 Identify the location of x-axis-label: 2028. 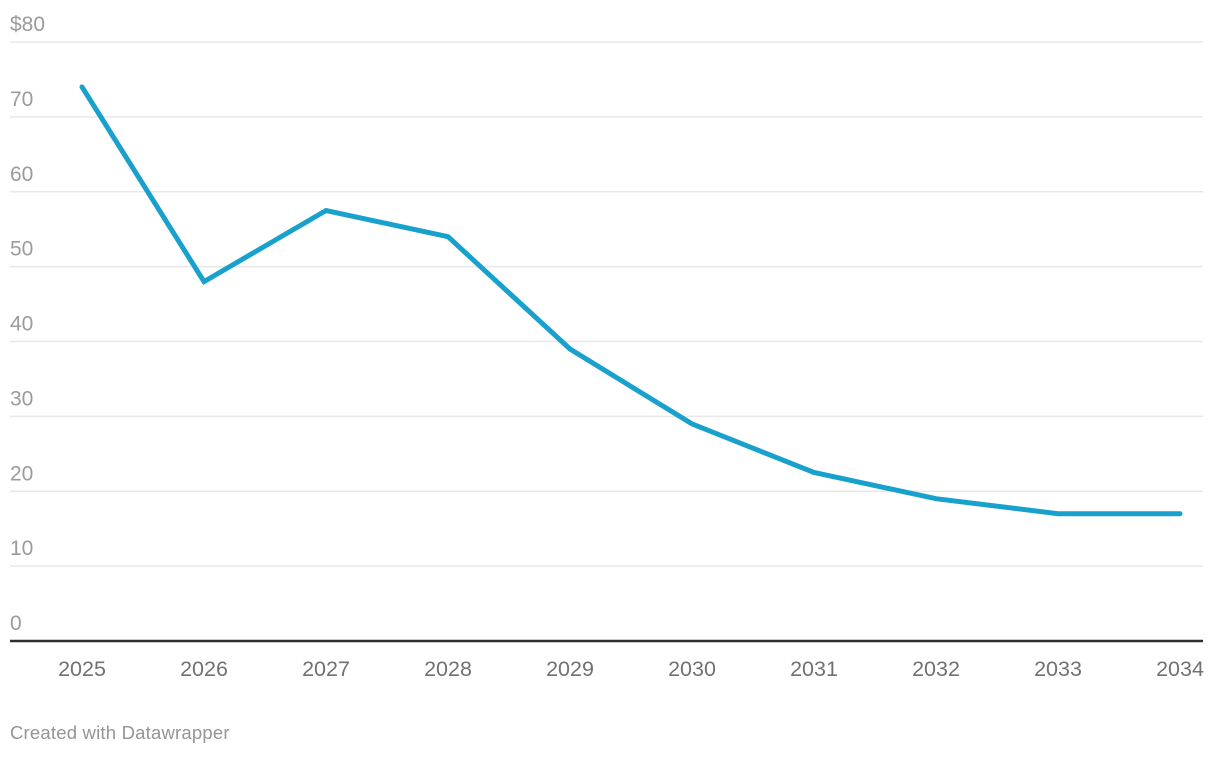
(448, 669).